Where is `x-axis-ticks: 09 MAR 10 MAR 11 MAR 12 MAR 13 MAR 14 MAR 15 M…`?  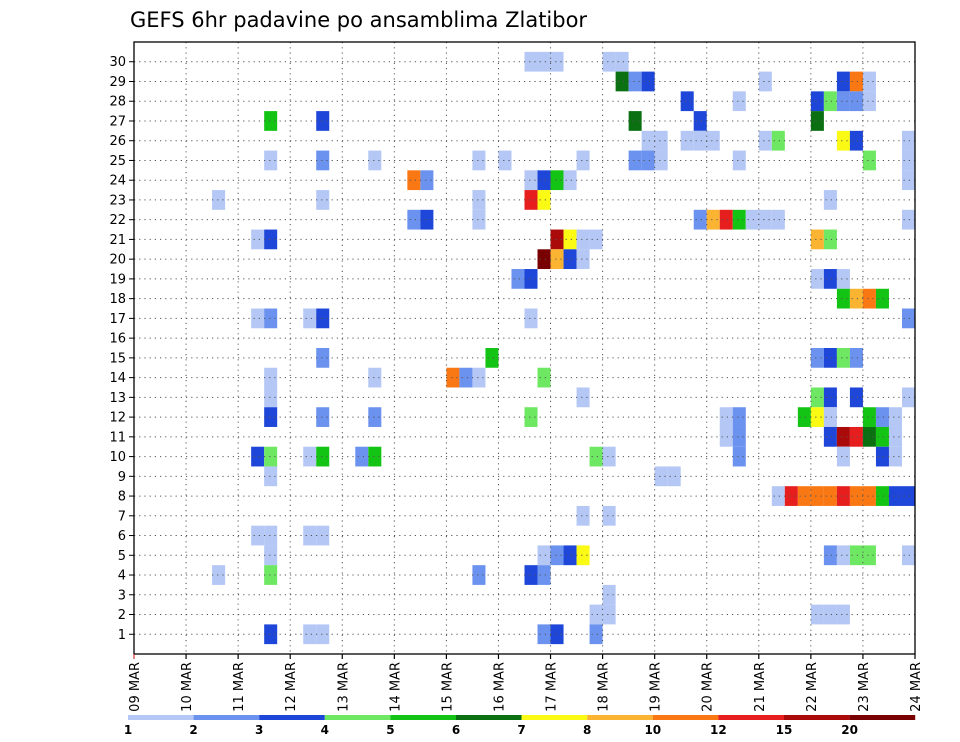
x-axis-ticks: 09 MAR 10 MAR 11 MAR 12 MAR 13 MAR 14 MAR 15 M… is located at coordinates (526, 683).